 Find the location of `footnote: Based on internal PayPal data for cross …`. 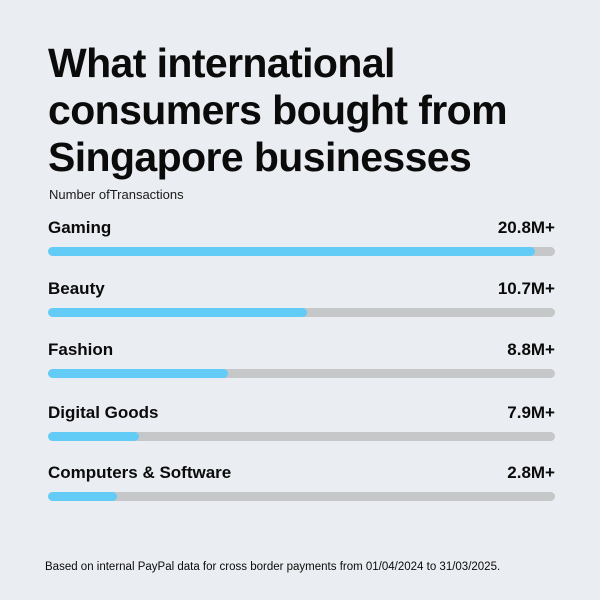

footnote: Based on internal PayPal data for cross … is located at coordinates (273, 567).